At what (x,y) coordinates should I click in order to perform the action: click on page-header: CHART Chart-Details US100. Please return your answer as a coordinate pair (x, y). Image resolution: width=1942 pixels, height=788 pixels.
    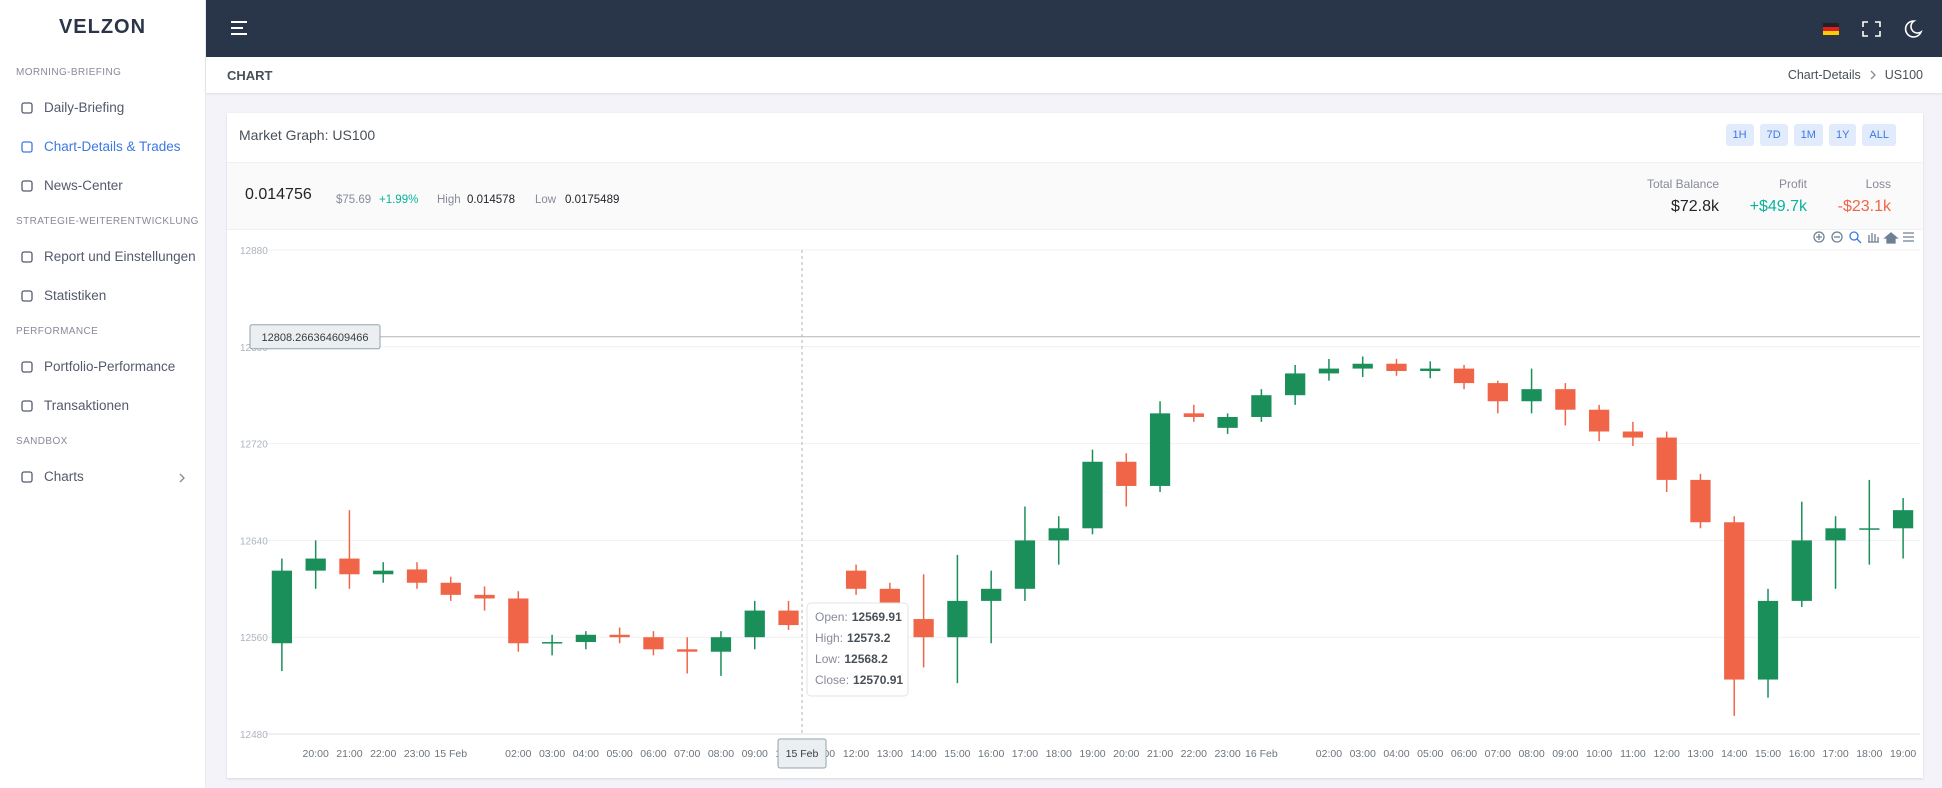
    Looking at the image, I should click on (1074, 75).